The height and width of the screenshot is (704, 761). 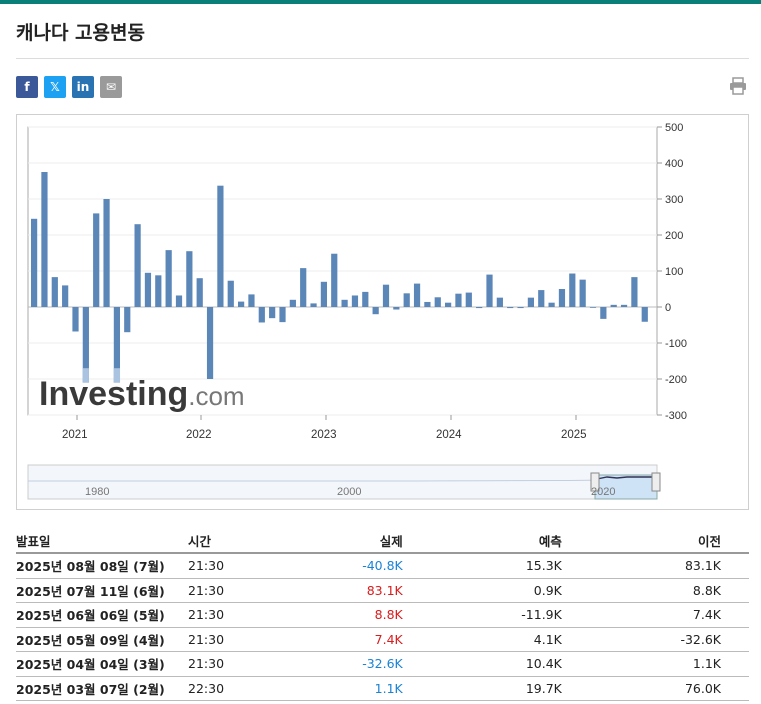 I want to click on col-forecast: 예측, so click(x=510, y=541).